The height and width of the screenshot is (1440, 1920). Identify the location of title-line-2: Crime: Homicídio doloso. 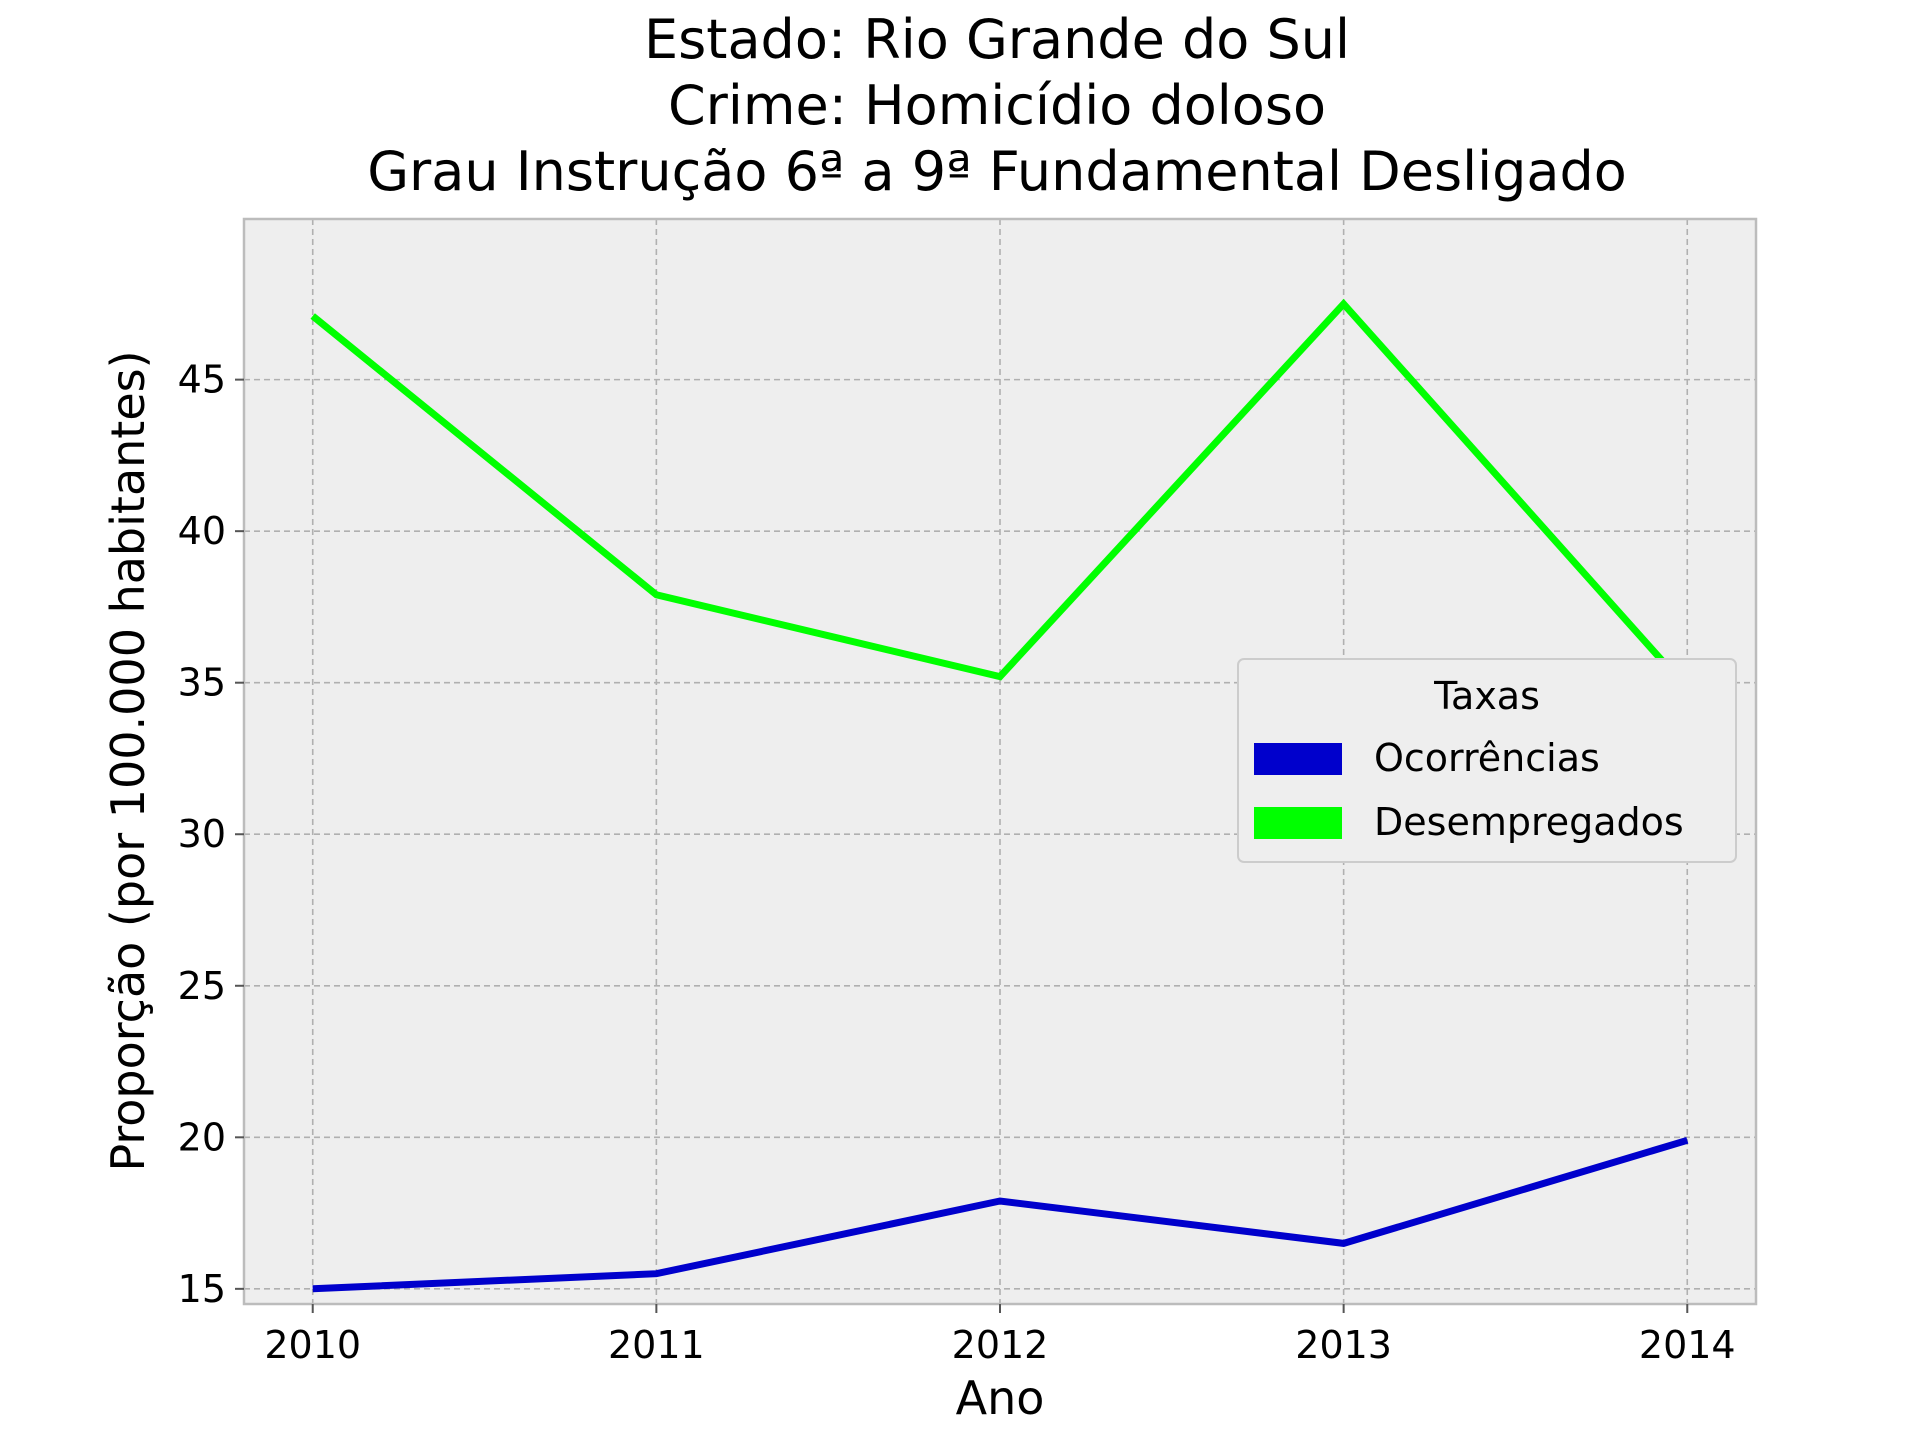
(997, 105).